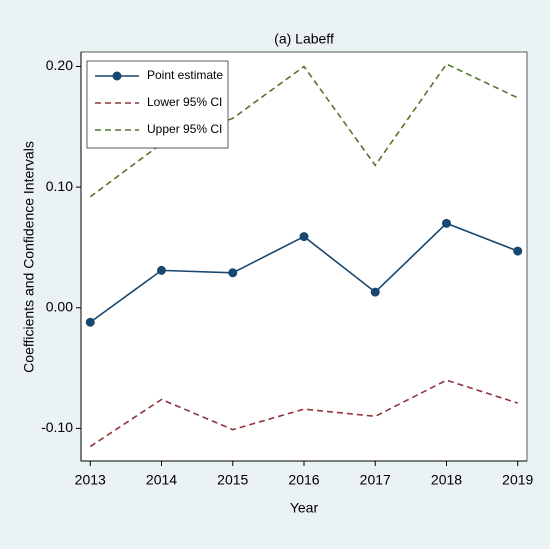 The image size is (550, 549). What do you see at coordinates (184, 129) in the screenshot?
I see `legend-label: Upper 95% CI` at bounding box center [184, 129].